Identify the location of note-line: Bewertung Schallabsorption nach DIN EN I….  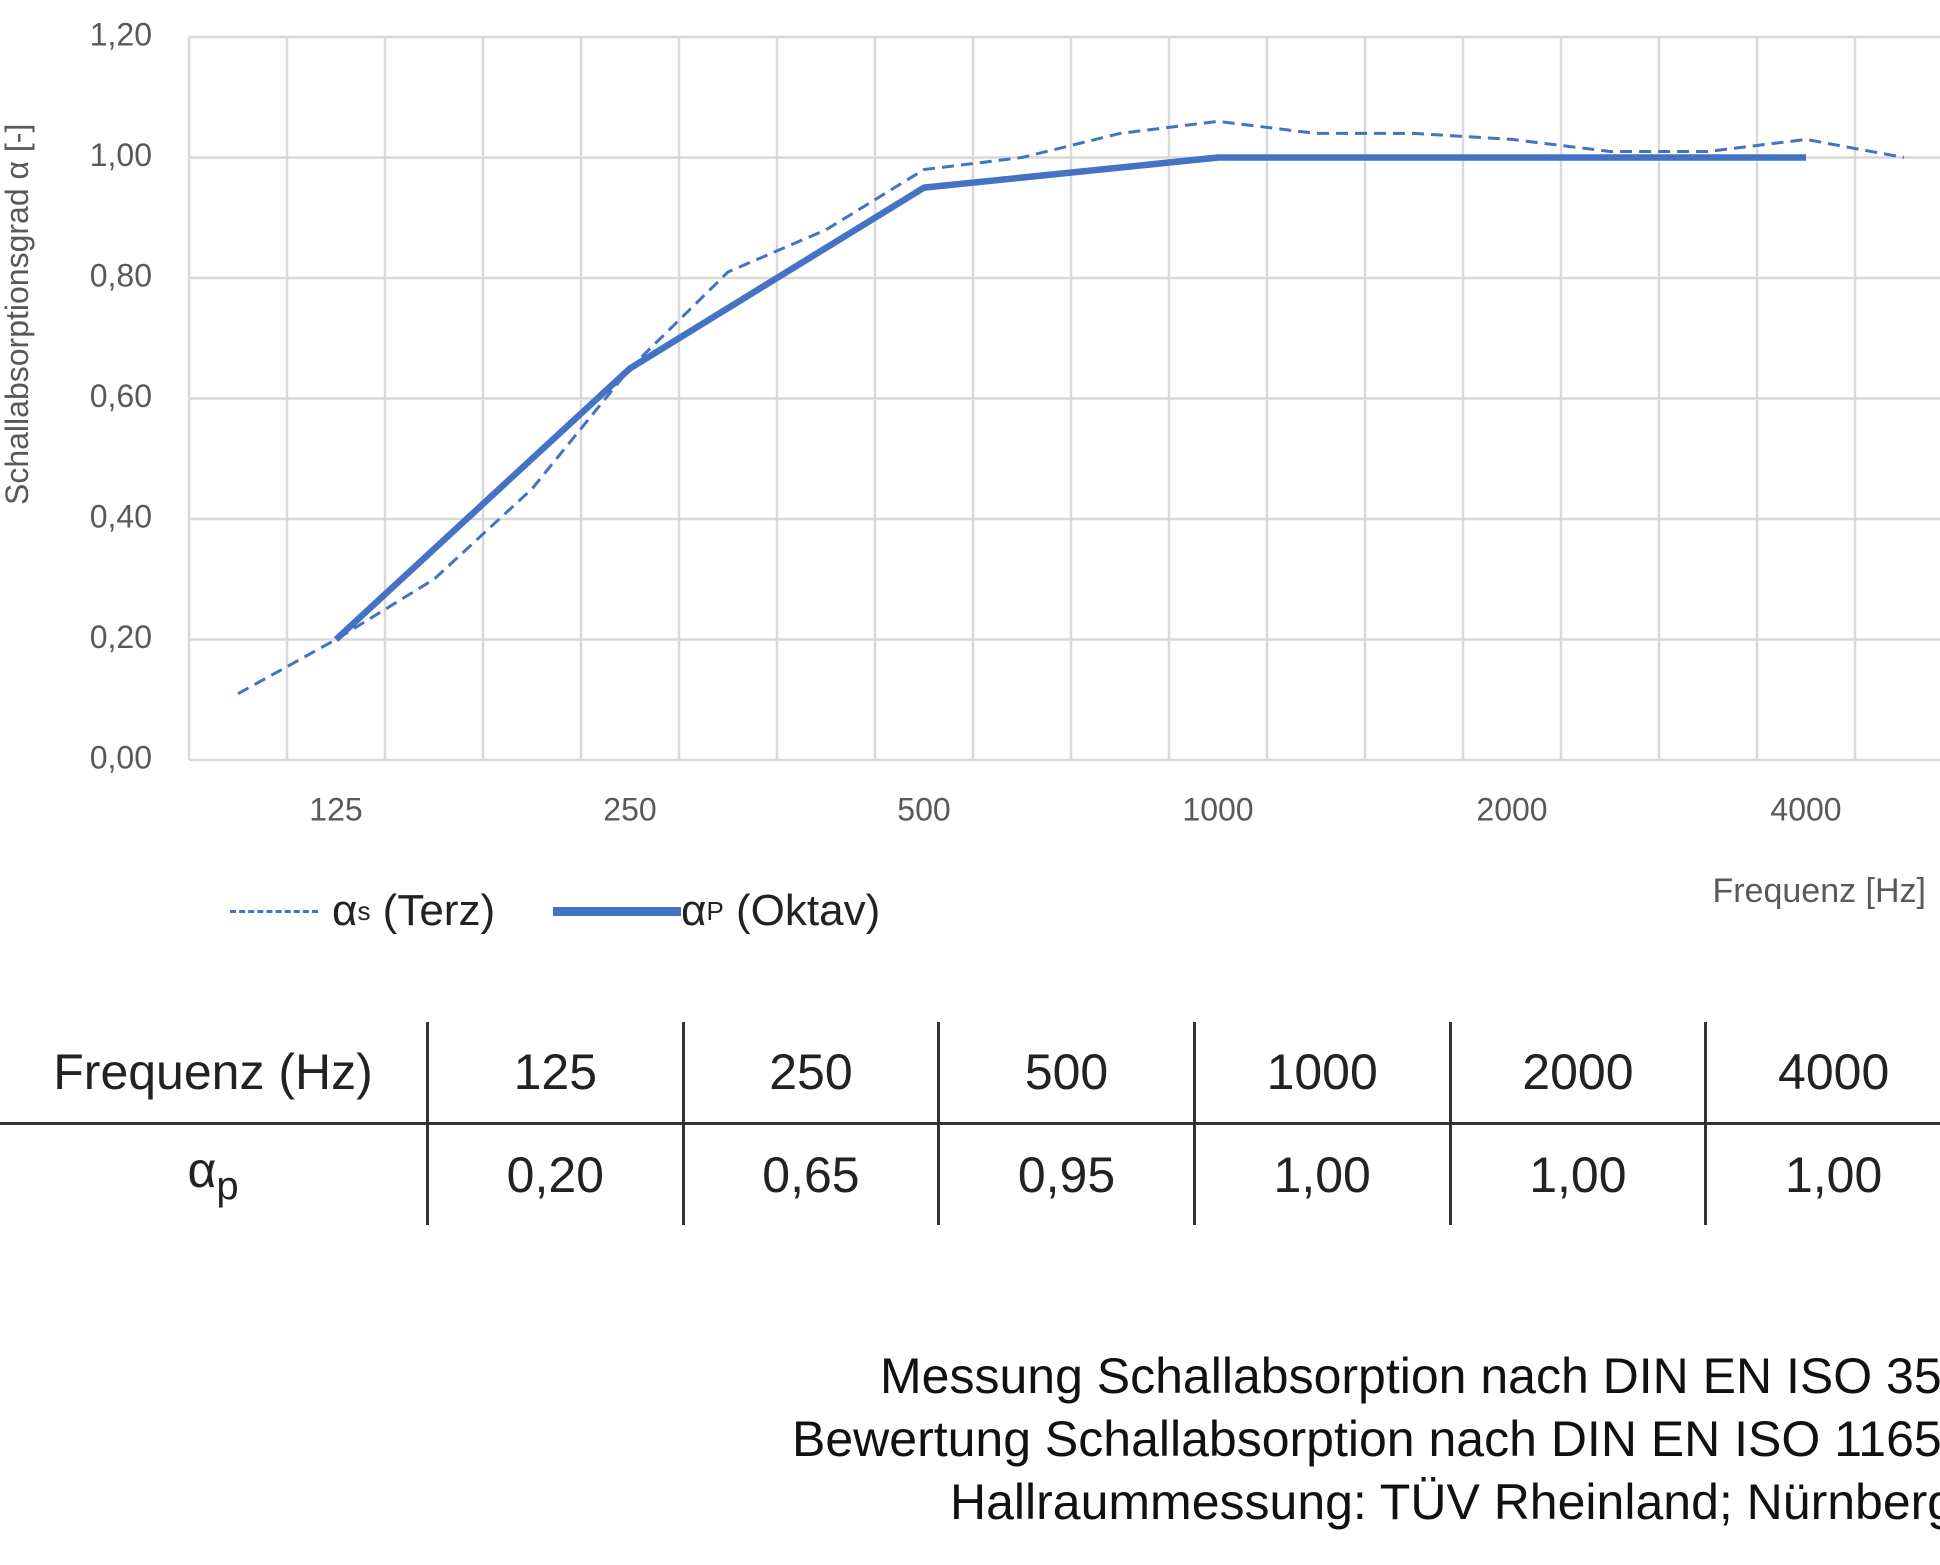
(1366, 1439).